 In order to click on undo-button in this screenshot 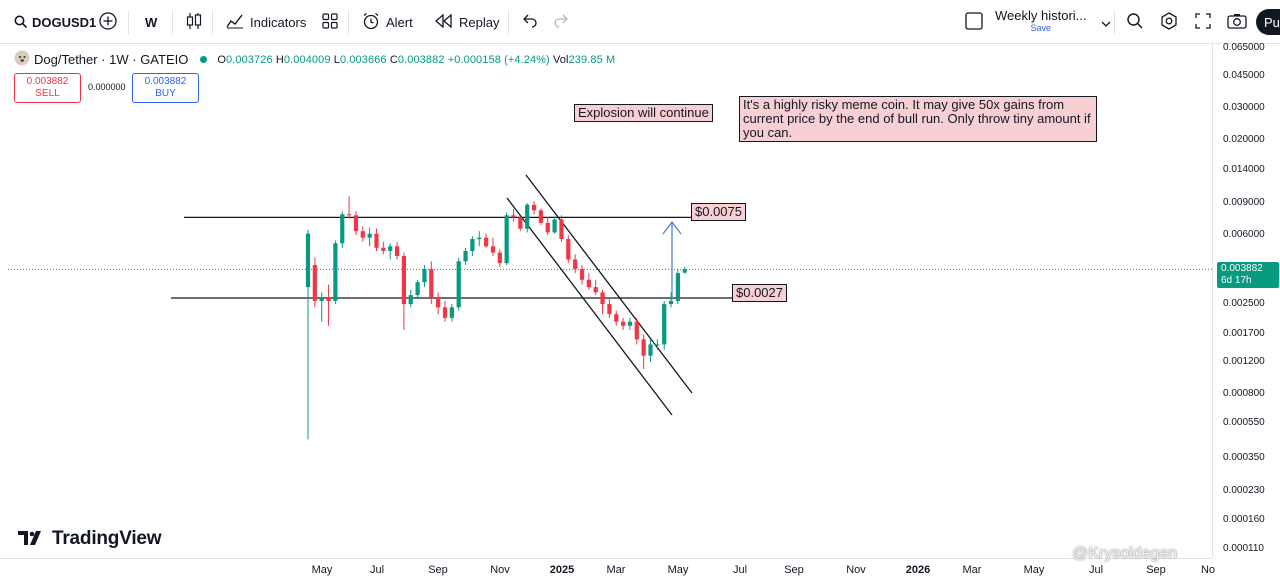, I will do `click(529, 22)`.